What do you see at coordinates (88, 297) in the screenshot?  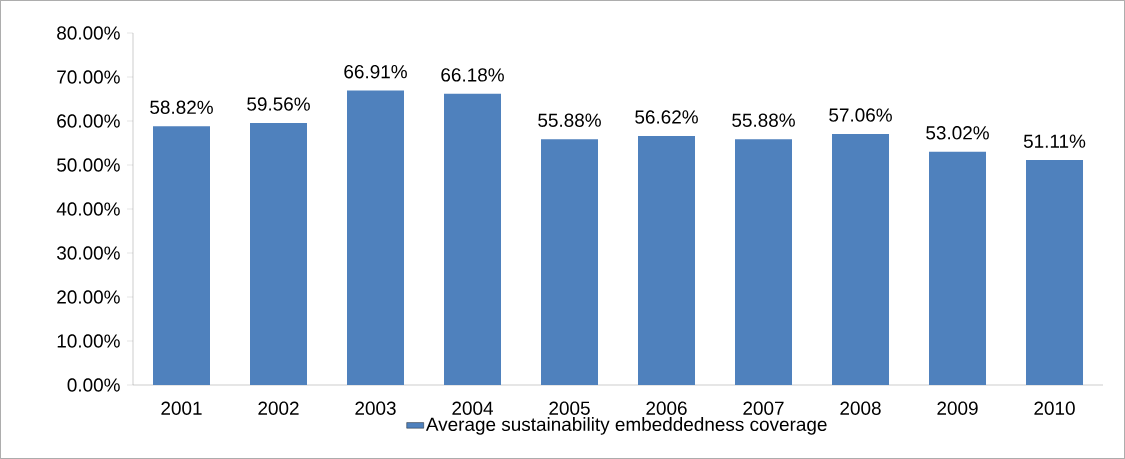 I see `y-tick-label: 20.00%` at bounding box center [88, 297].